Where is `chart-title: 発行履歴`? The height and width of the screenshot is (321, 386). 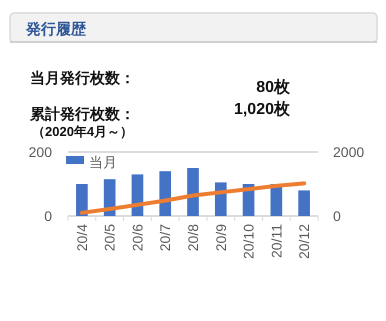 chart-title: 発行履歴 is located at coordinates (56, 29).